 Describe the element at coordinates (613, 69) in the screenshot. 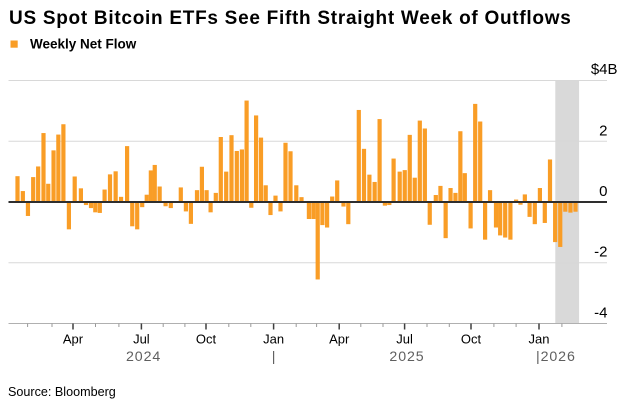

I see `svg-text: B` at that location.